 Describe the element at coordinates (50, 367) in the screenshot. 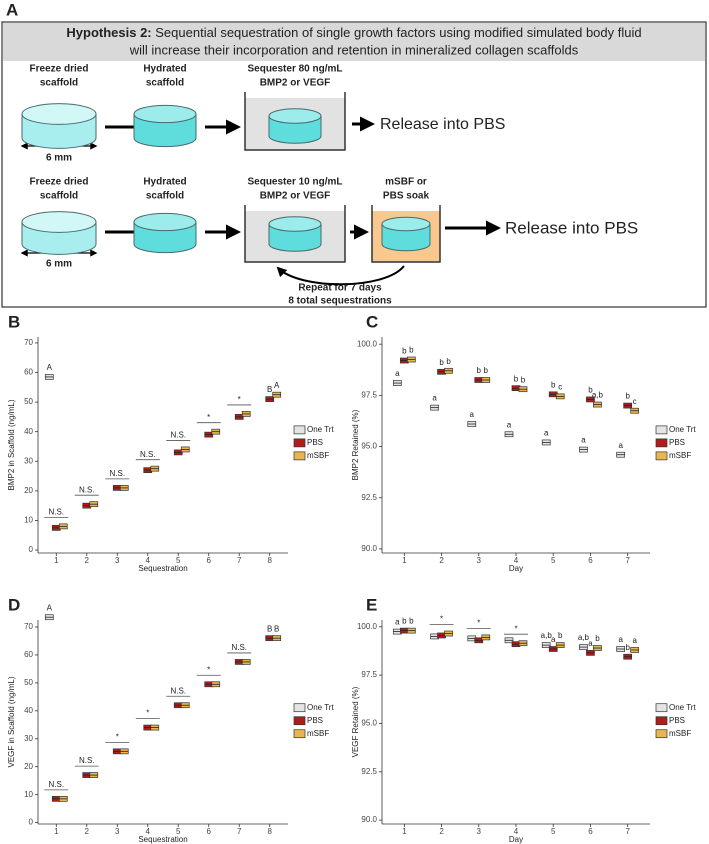

I see `group-letter: A` at that location.